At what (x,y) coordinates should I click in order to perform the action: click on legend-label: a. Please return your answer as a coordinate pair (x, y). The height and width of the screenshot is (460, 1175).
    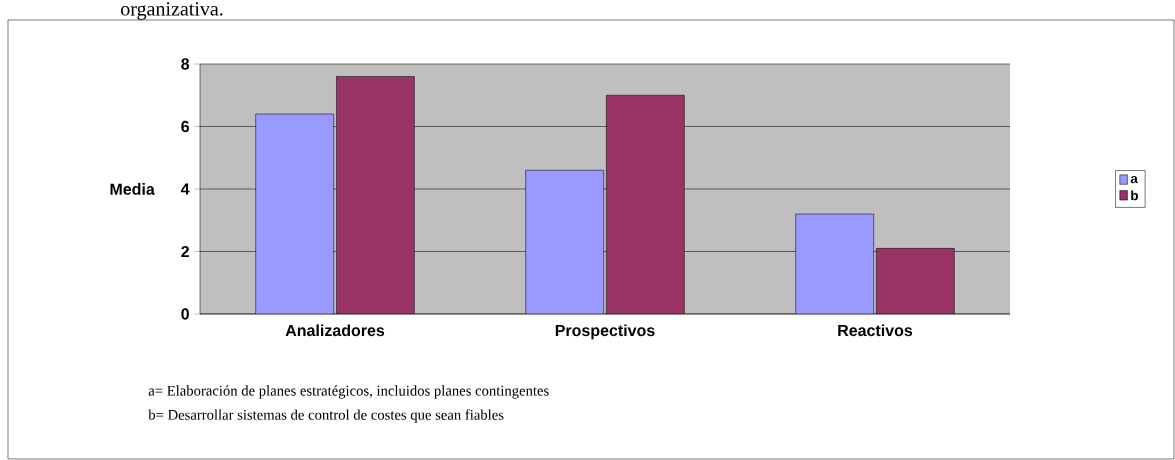
    Looking at the image, I should click on (1134, 179).